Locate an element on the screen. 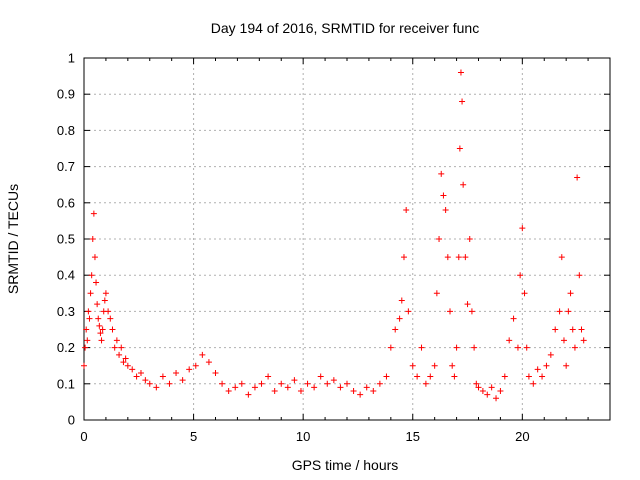 The image size is (640, 480). y-tick-label: 0.5 is located at coordinates (66, 239).